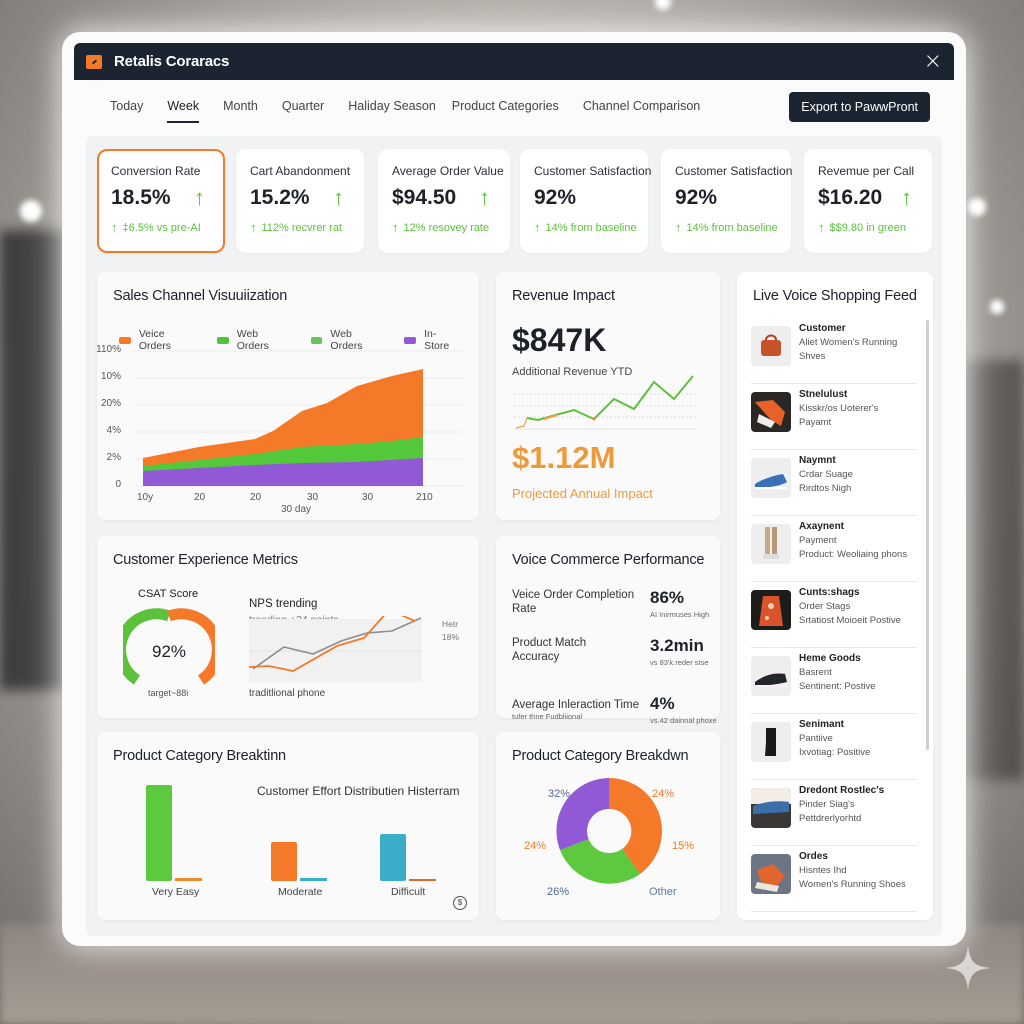  I want to click on x-tick: 20, so click(256, 497).